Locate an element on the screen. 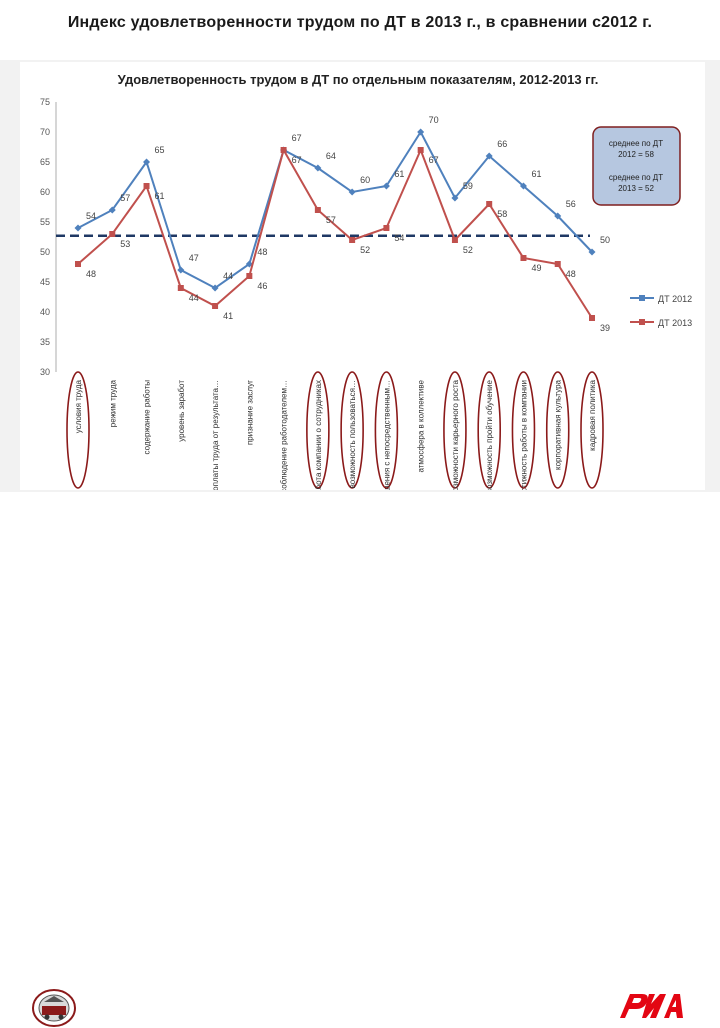 This screenshot has width=720, height=1028. x-tick-label: атмосфера в коллективе is located at coordinates (421, 425).